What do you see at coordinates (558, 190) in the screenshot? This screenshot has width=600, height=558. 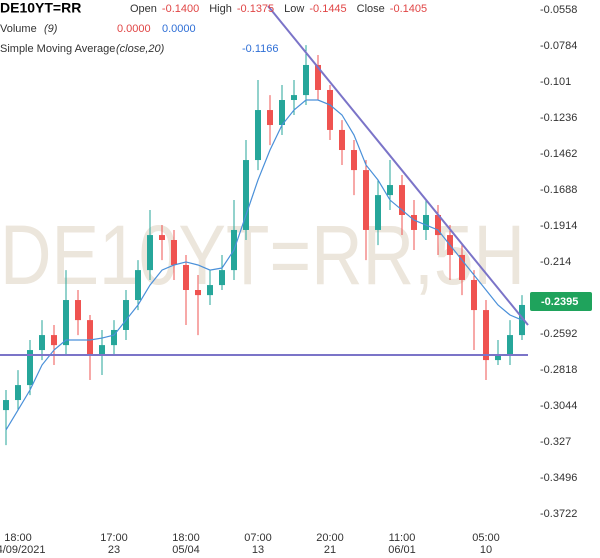 I see `y-tick-label: -0.1688` at bounding box center [558, 190].